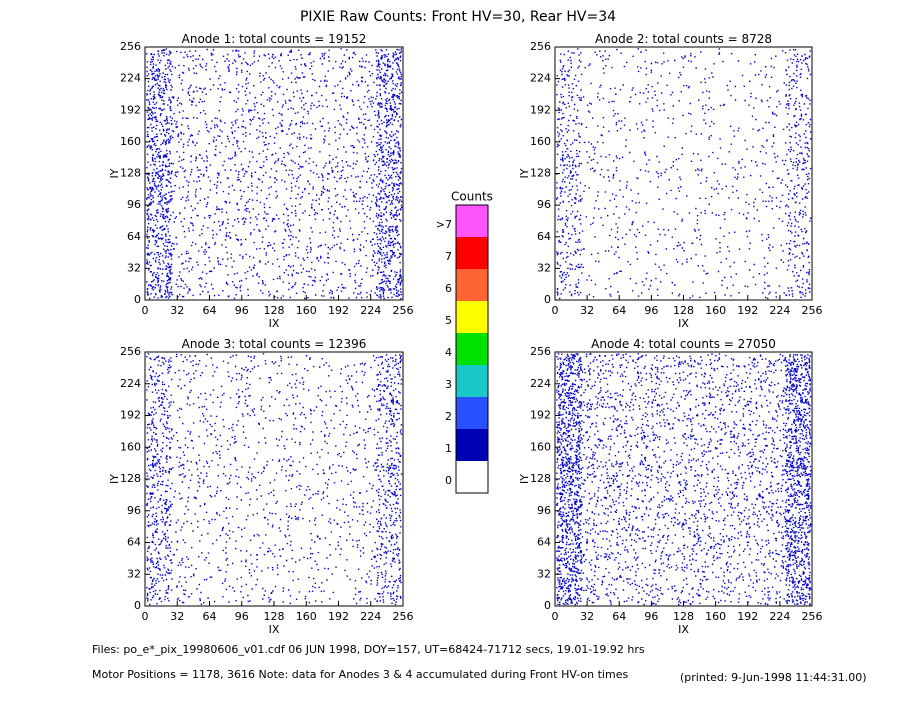 This screenshot has width=913, height=705. I want to click on panel-title-text: Anode 2: total counts =, so click(666, 39).